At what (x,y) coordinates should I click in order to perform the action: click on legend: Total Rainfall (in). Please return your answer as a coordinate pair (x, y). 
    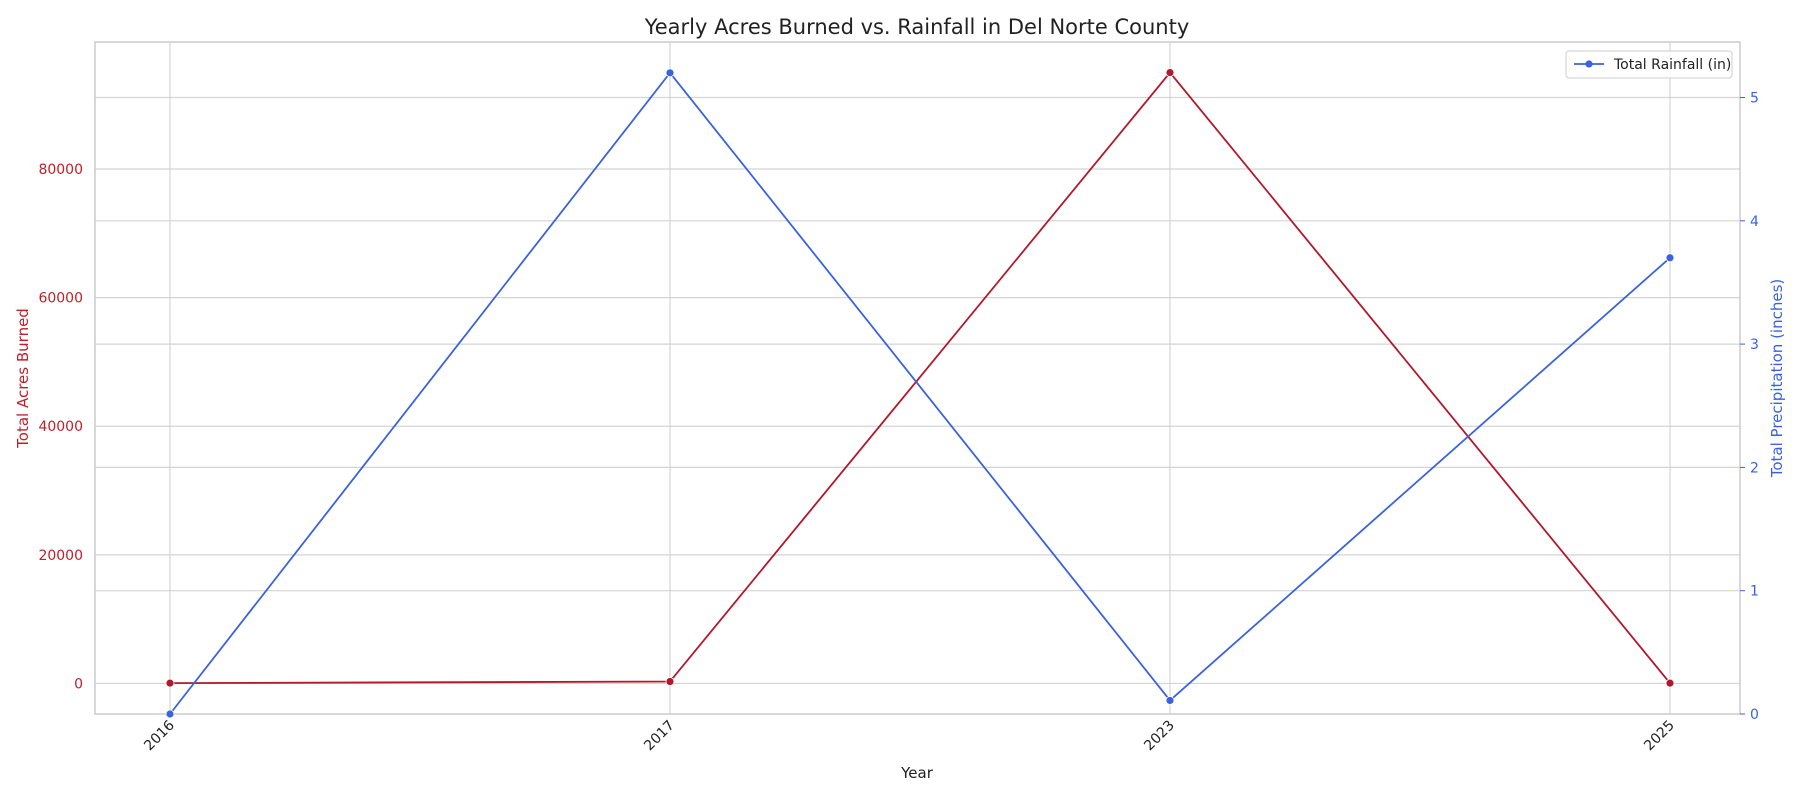
    Looking at the image, I should click on (1649, 64).